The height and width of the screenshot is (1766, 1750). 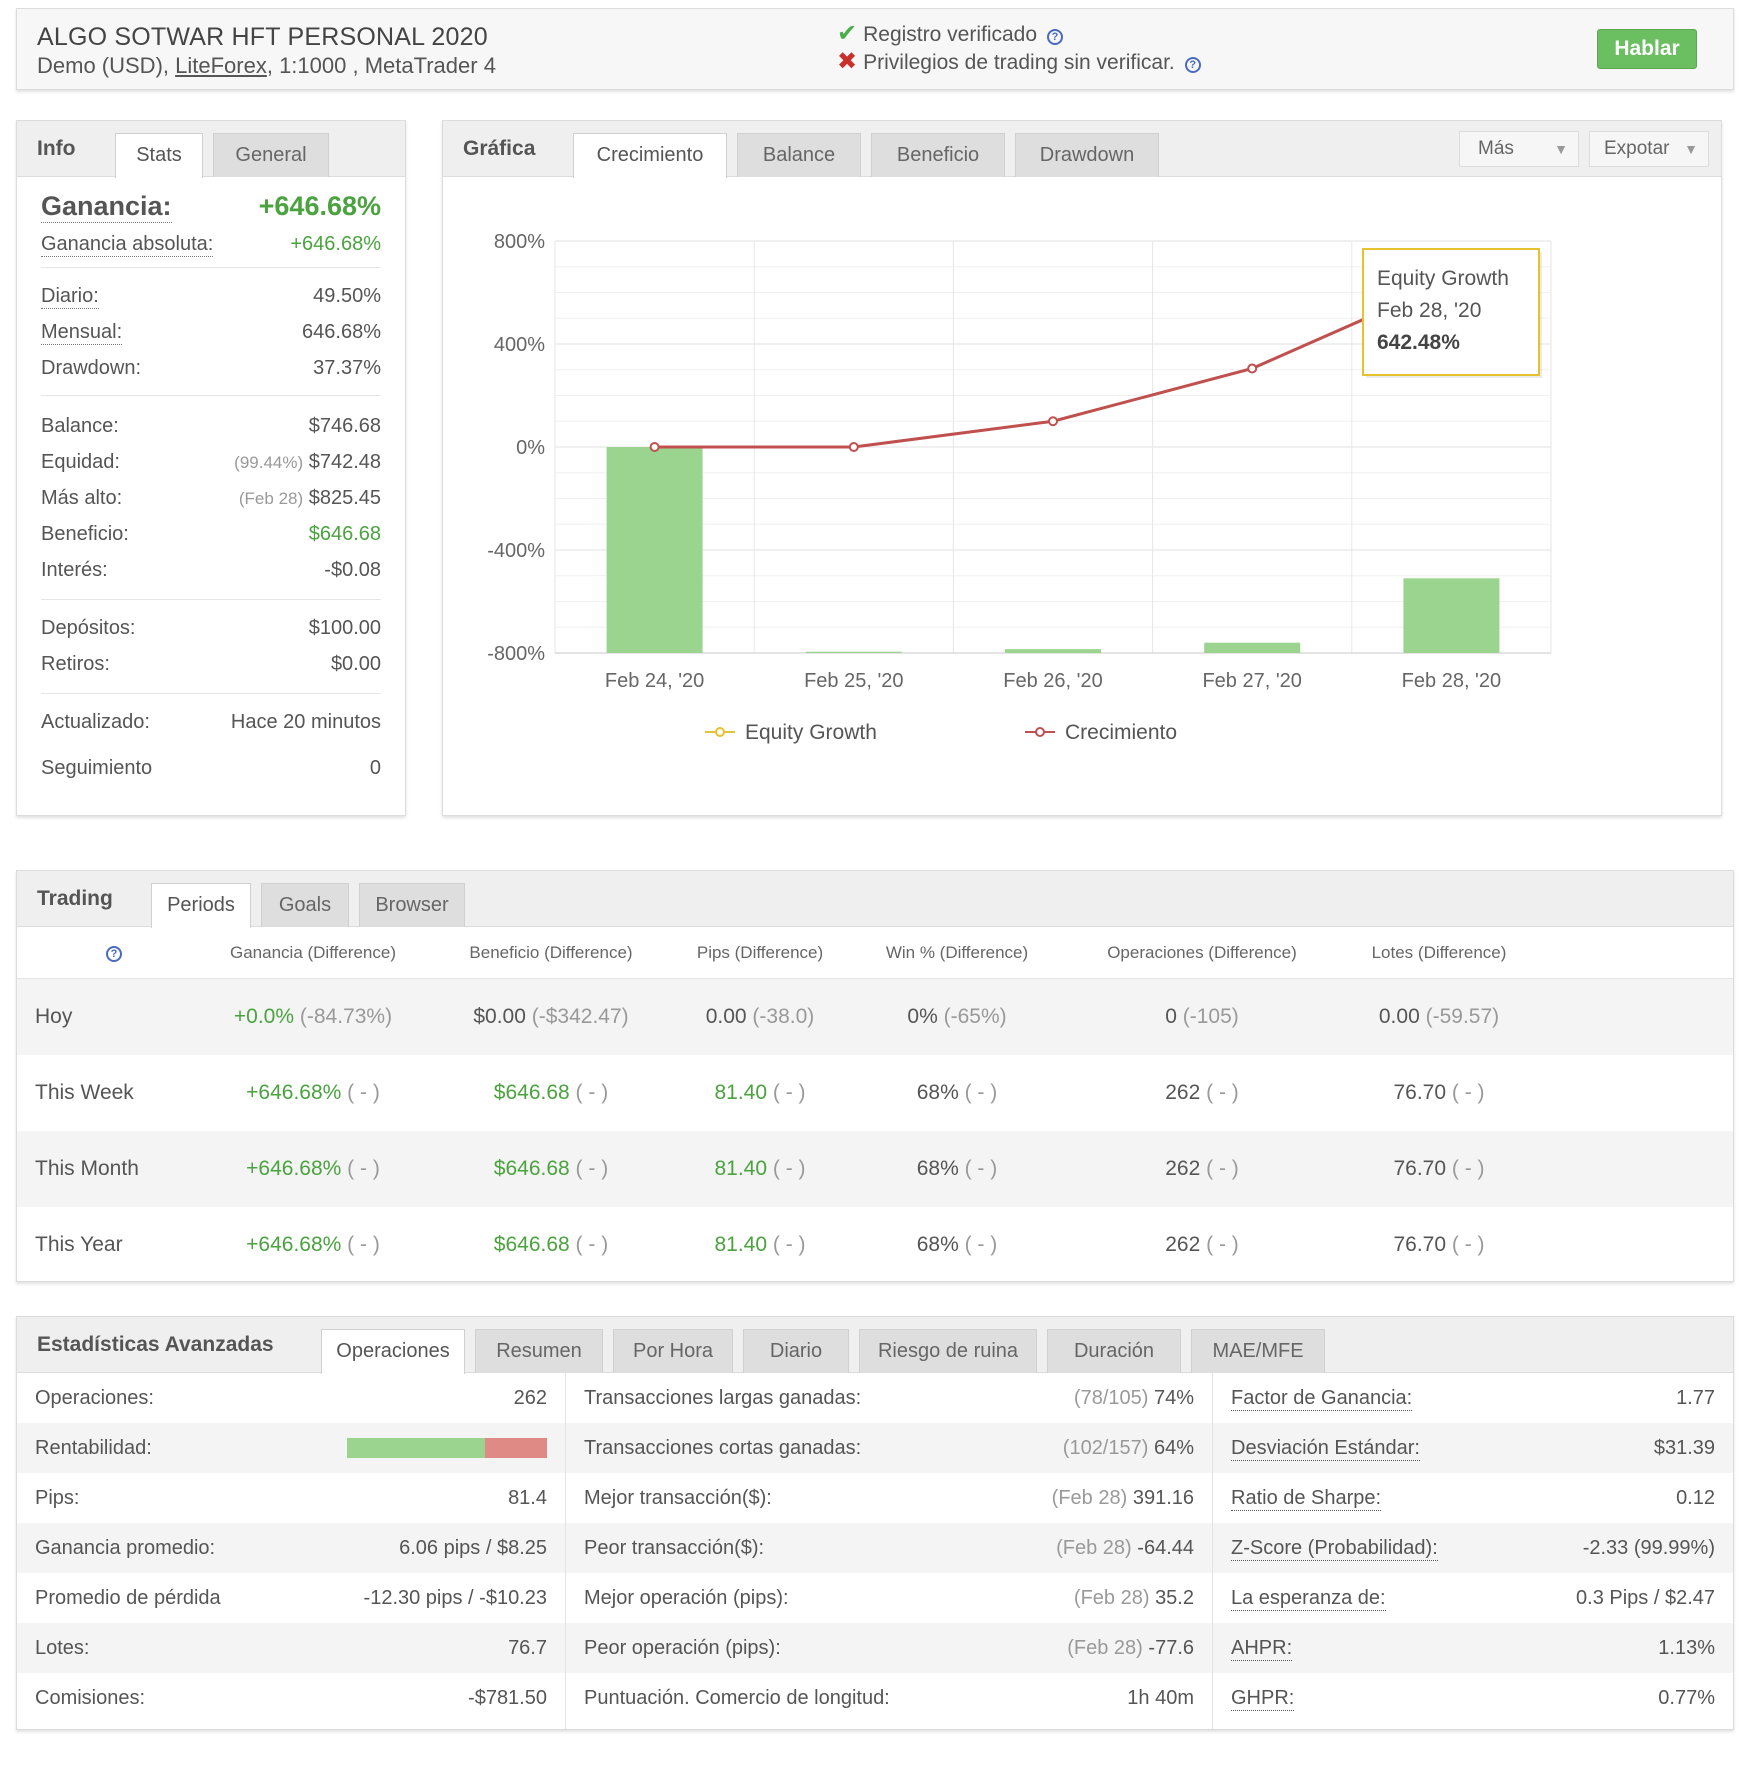 What do you see at coordinates (796, 1351) in the screenshot?
I see `tab-diario: Diario` at bounding box center [796, 1351].